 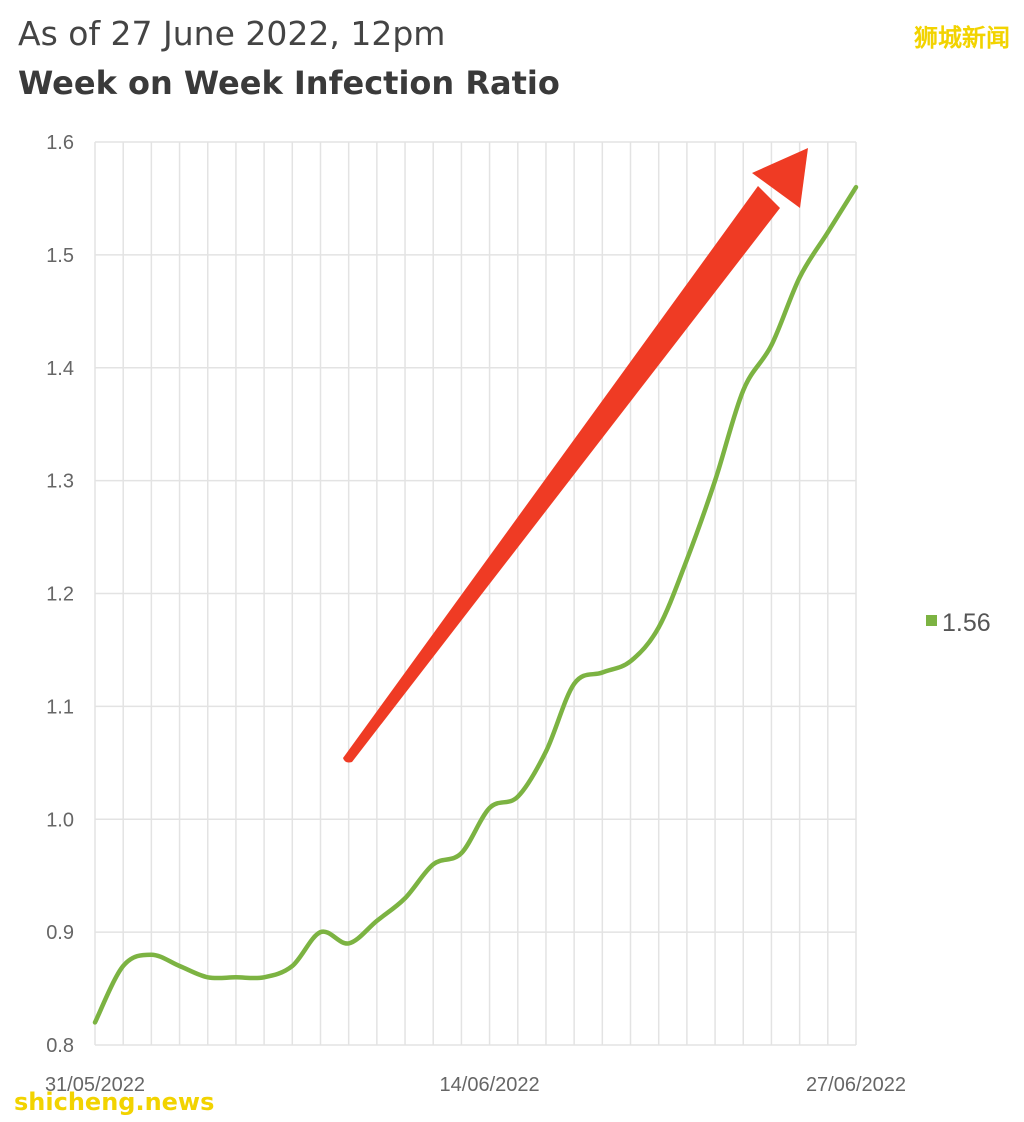 I want to click on x-axis-tick-labels: 31/05/2022 14/06/2022 27/06/2022, so click(x=475, y=1085).